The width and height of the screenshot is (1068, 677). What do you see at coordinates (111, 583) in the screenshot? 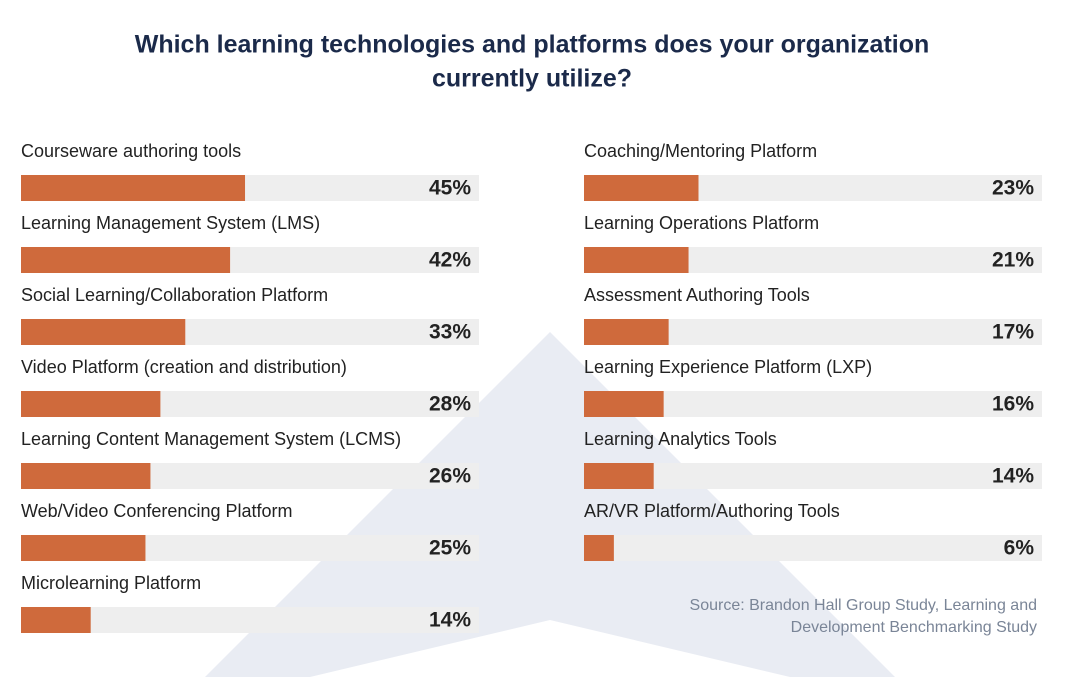
I see `category-label: Microlearning Platform` at bounding box center [111, 583].